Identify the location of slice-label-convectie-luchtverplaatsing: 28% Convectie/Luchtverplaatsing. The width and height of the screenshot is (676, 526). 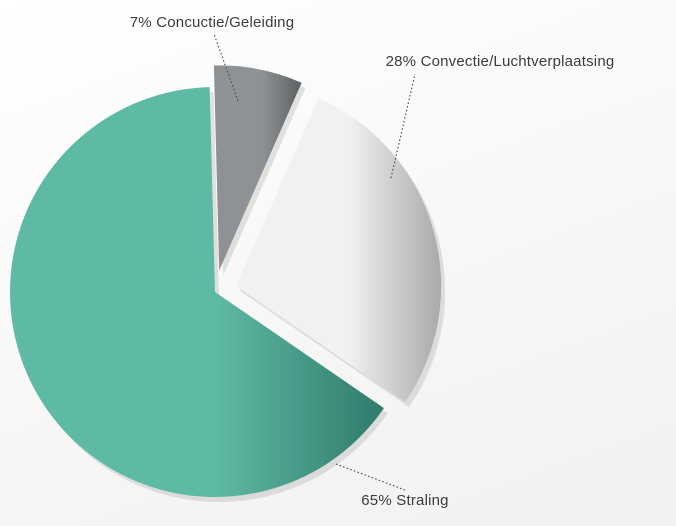
(500, 61).